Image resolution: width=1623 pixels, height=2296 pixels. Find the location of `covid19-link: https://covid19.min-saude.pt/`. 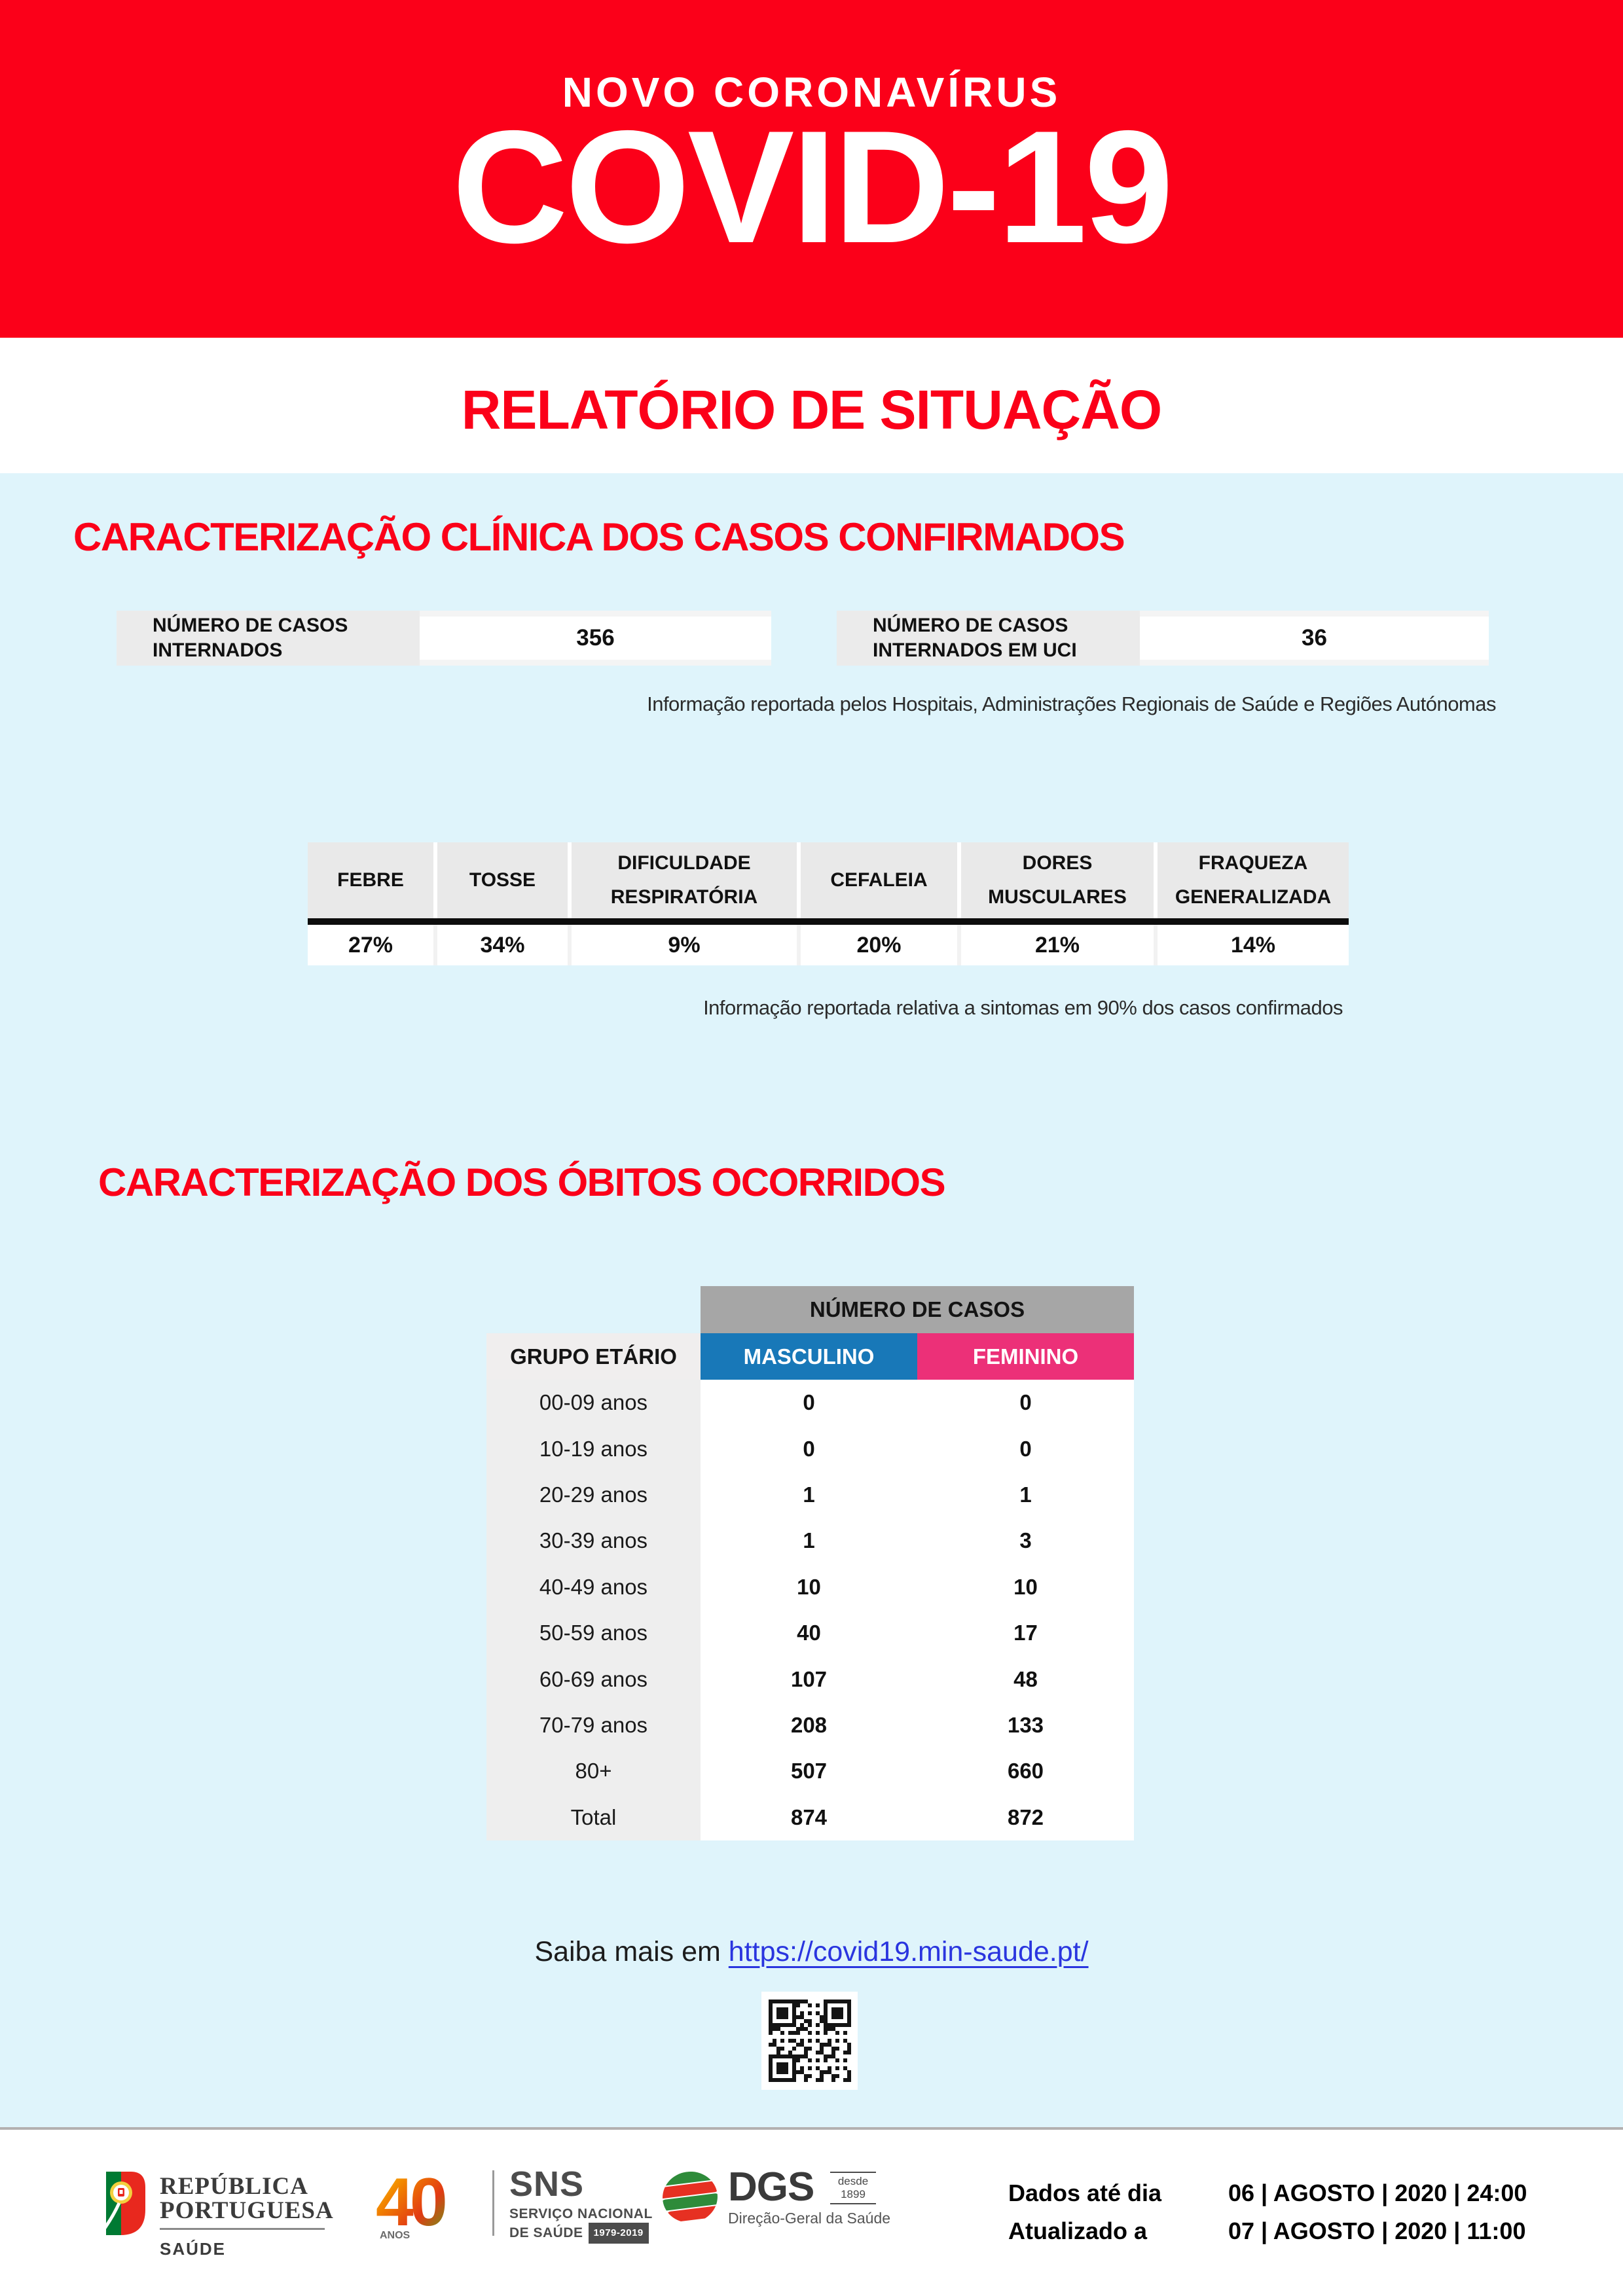

covid19-link: https://covid19.min-saude.pt/ is located at coordinates (908, 1951).